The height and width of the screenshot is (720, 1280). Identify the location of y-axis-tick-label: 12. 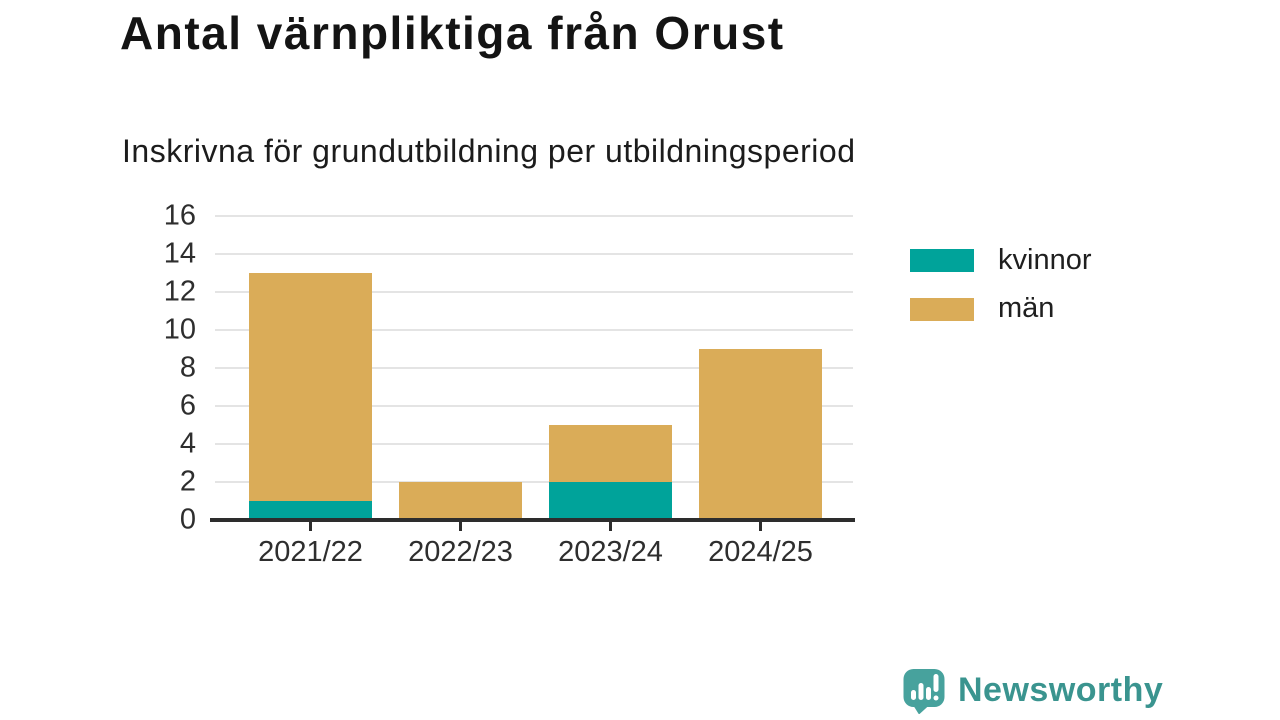
(179, 291).